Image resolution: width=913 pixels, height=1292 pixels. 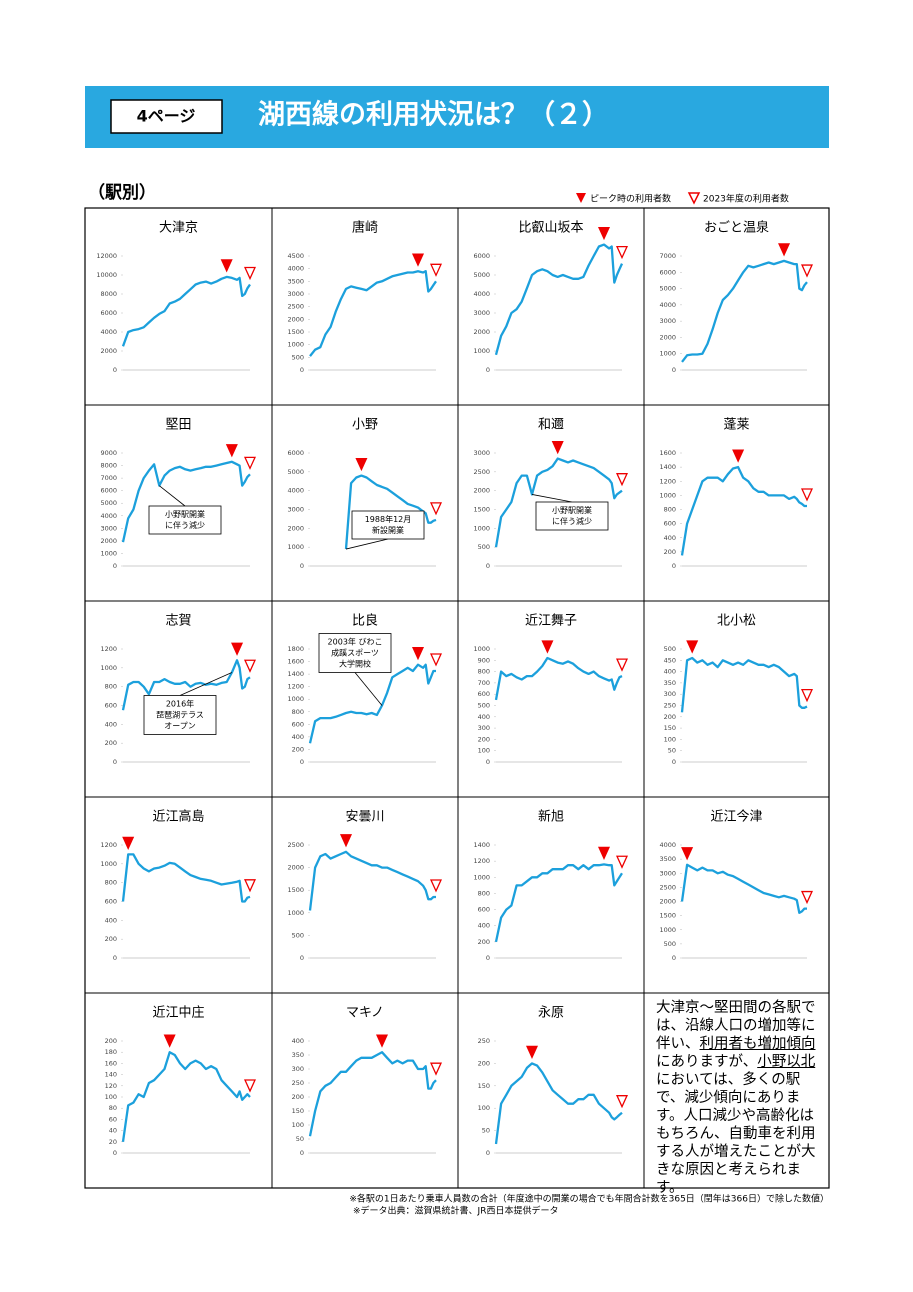 I want to click on page-label: 4ページ, so click(x=166, y=116).